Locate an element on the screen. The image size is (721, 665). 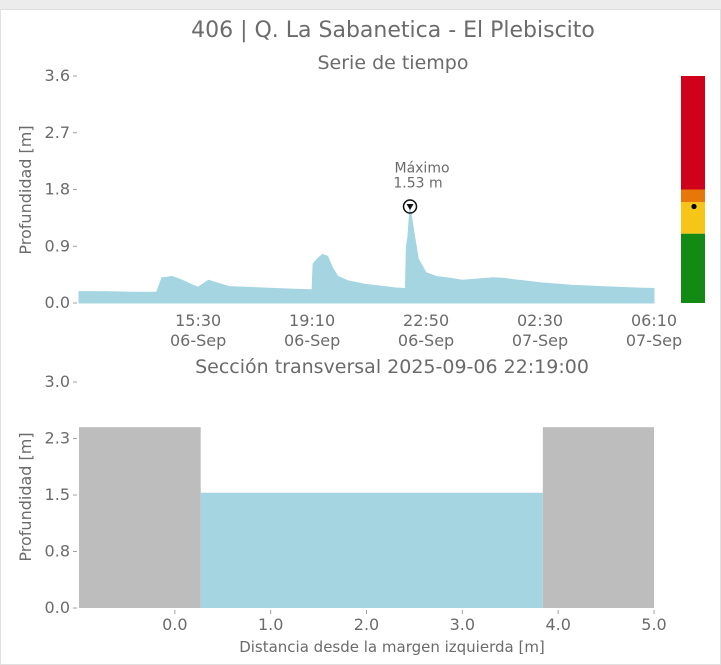
y-tick-label: 1.5 is located at coordinates (57, 494).